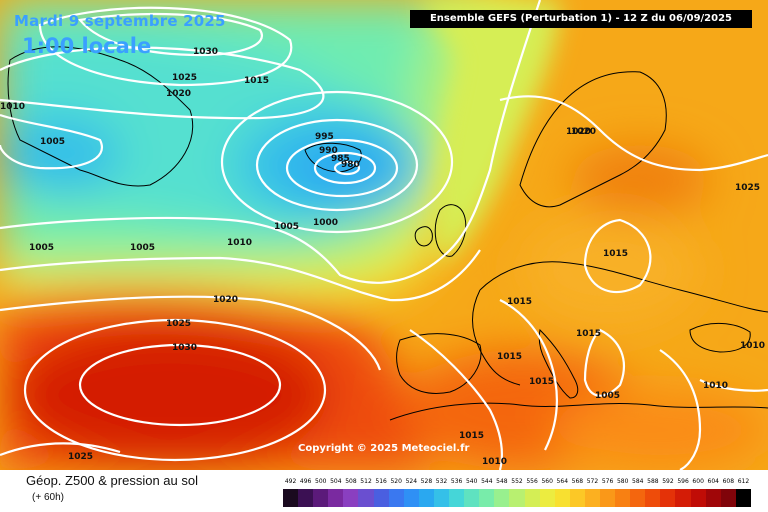 Image resolution: width=768 pixels, height=512 pixels. I want to click on legend-label: 540, so click(471, 481).